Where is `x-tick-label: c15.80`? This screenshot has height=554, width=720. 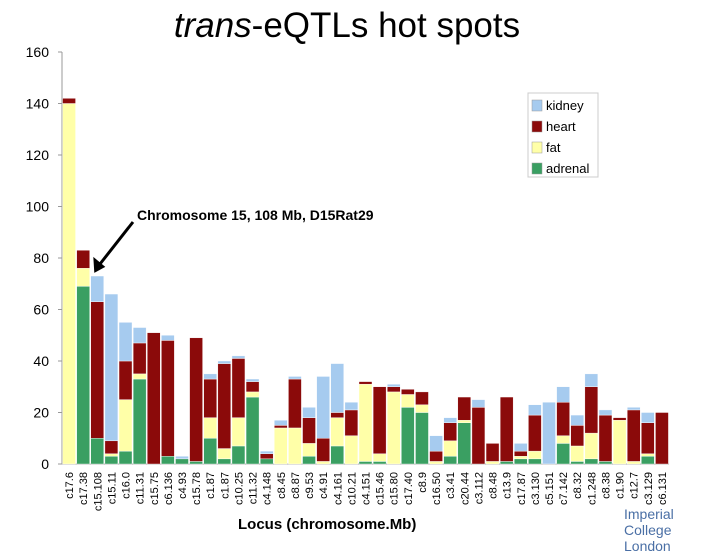 x-tick-label: c15.80 is located at coordinates (395, 488).